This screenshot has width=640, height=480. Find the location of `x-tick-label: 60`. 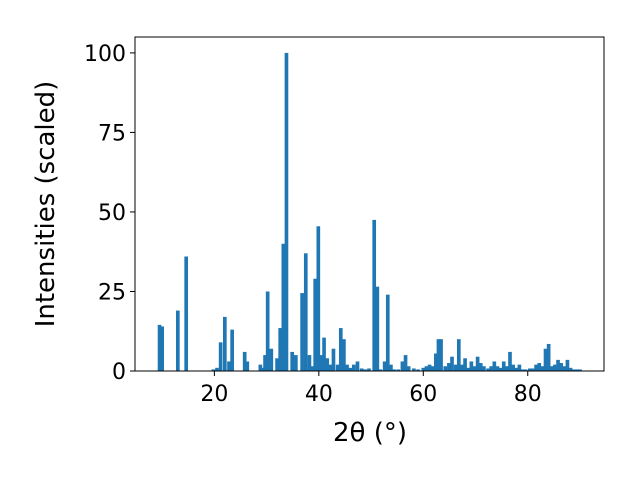

x-tick-label: 60 is located at coordinates (423, 394).